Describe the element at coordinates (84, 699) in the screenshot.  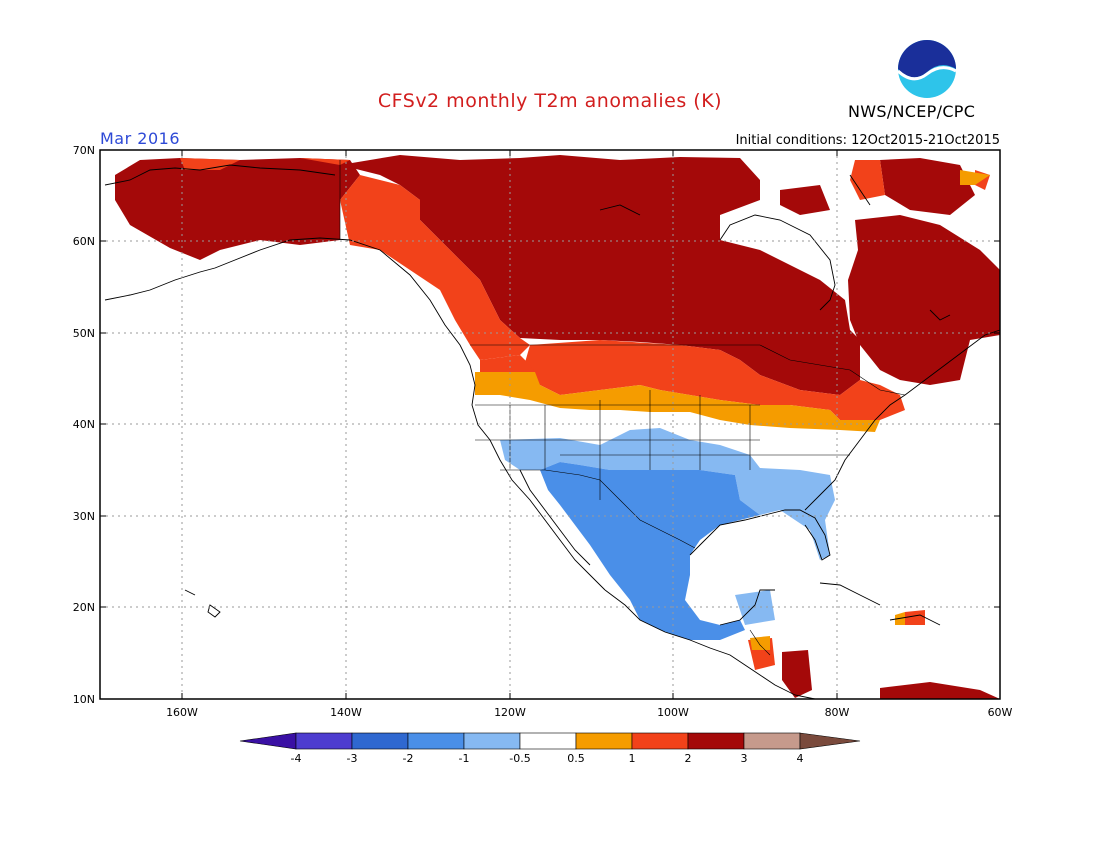
I see `lat-label: 10N` at that location.